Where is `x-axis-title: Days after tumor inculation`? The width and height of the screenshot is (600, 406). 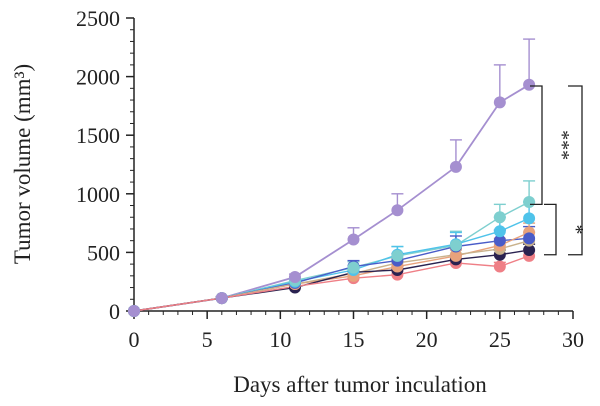
x-axis-title: Days after tumor inculation is located at coordinates (360, 384).